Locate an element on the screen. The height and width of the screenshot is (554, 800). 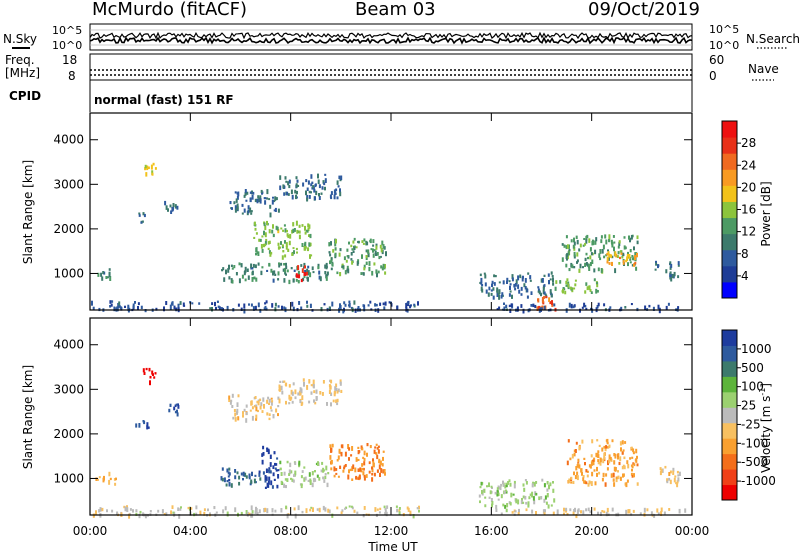
velocity-colorbar-tick-label: -1000 is located at coordinates (758, 481).